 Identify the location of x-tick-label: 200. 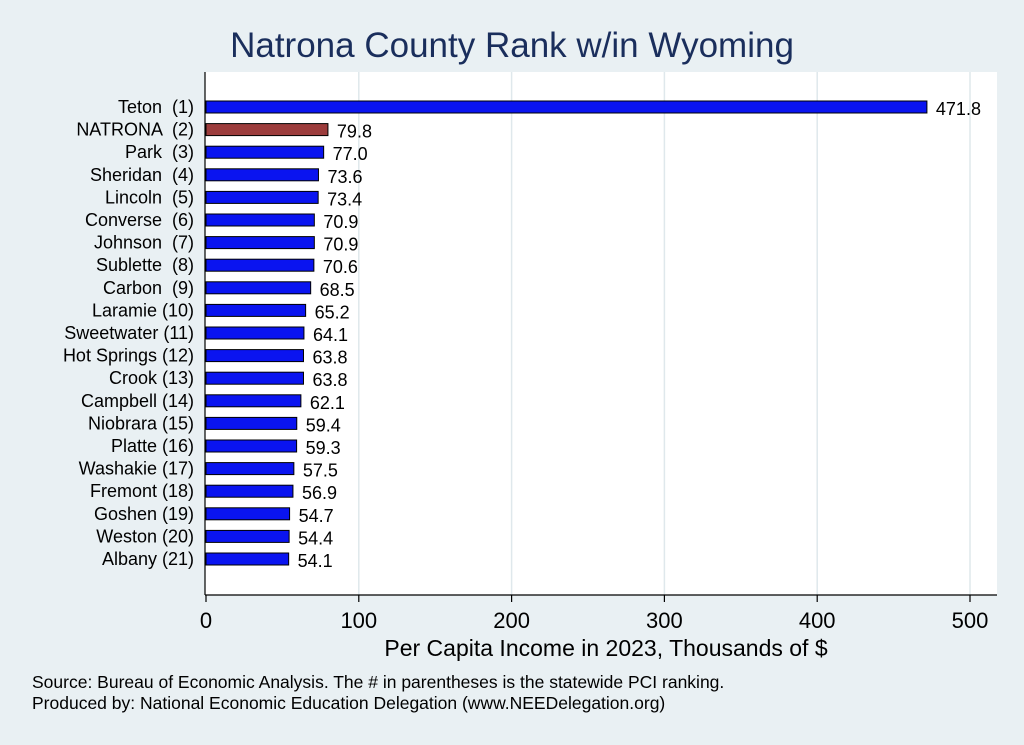
(511, 620).